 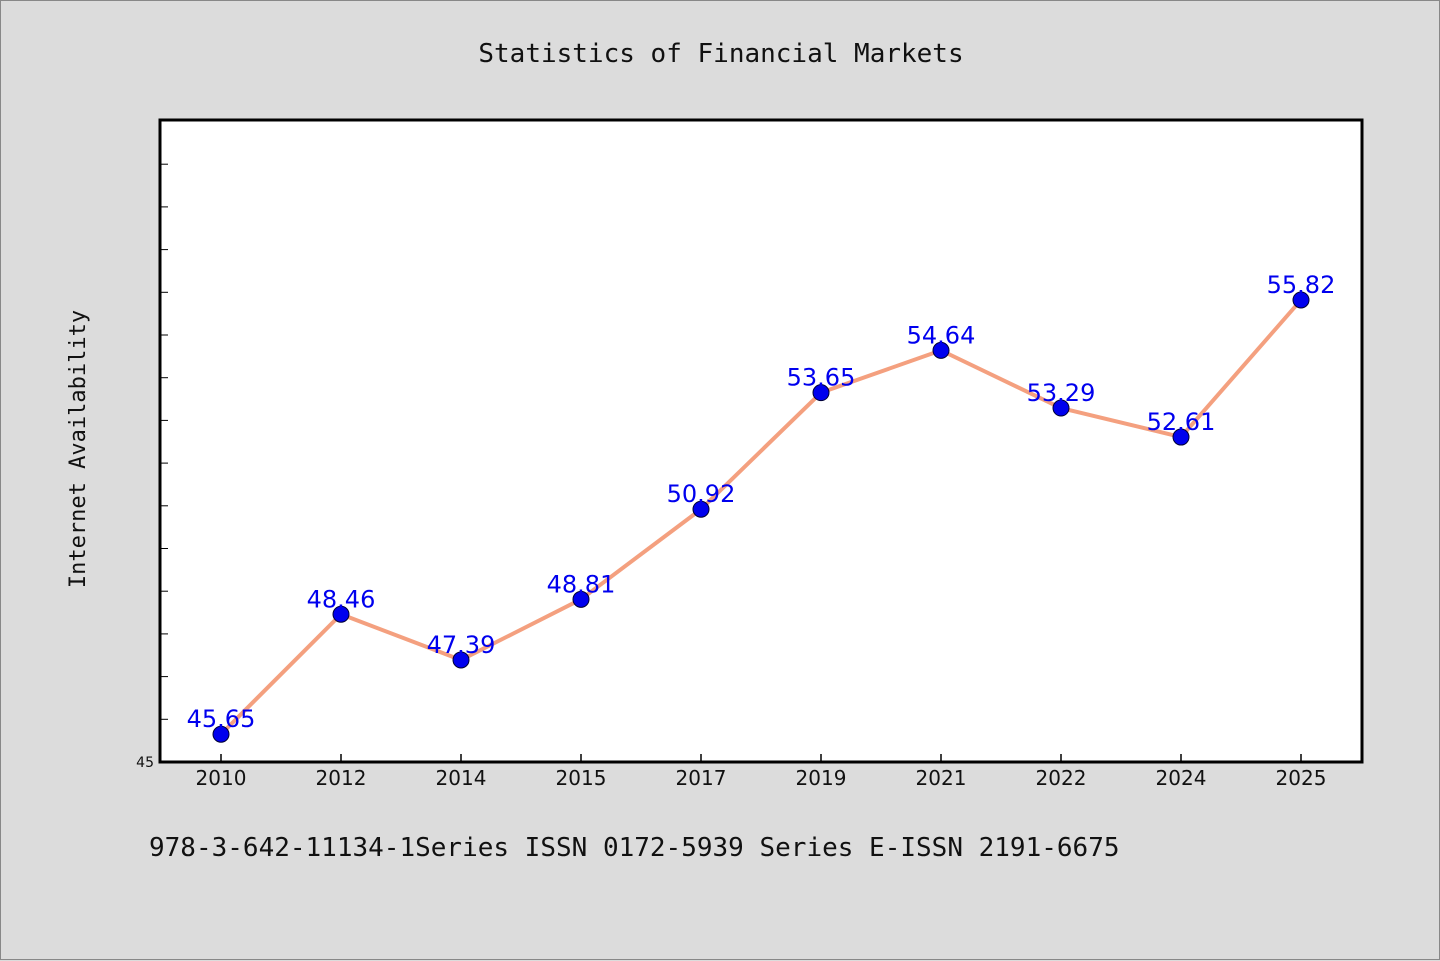 What do you see at coordinates (701, 494) in the screenshot?
I see `data-label: 50.92` at bounding box center [701, 494].